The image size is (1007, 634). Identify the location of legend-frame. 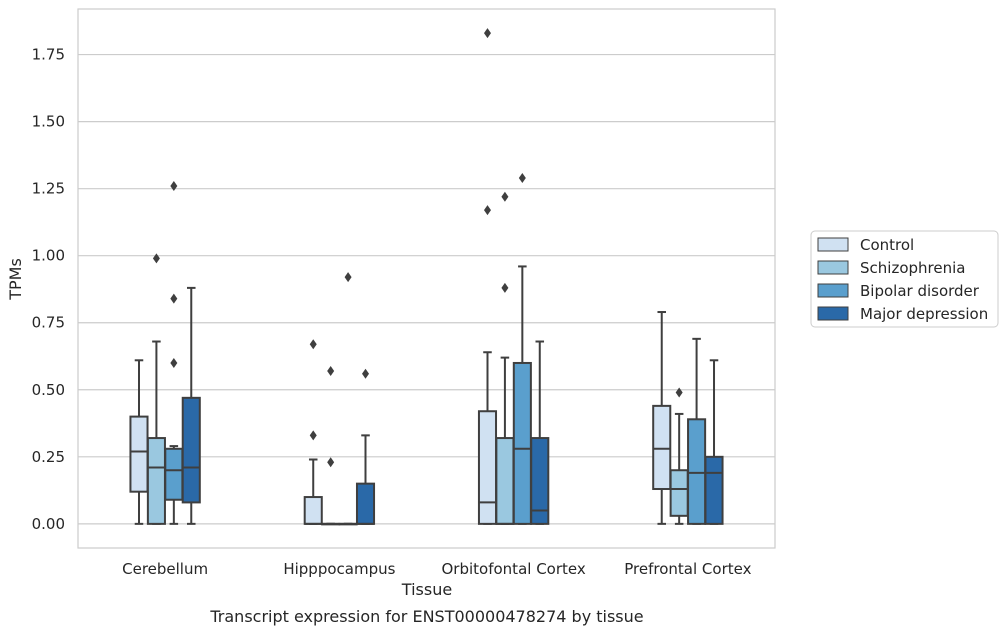
(904, 279).